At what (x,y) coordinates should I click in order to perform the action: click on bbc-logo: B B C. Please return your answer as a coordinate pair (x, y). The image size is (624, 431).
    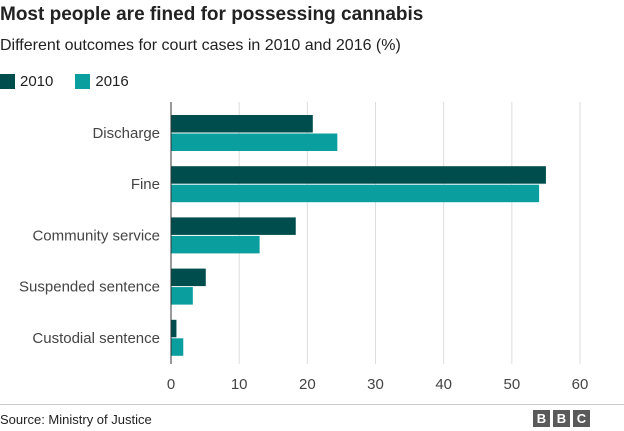
    Looking at the image, I should click on (561, 418).